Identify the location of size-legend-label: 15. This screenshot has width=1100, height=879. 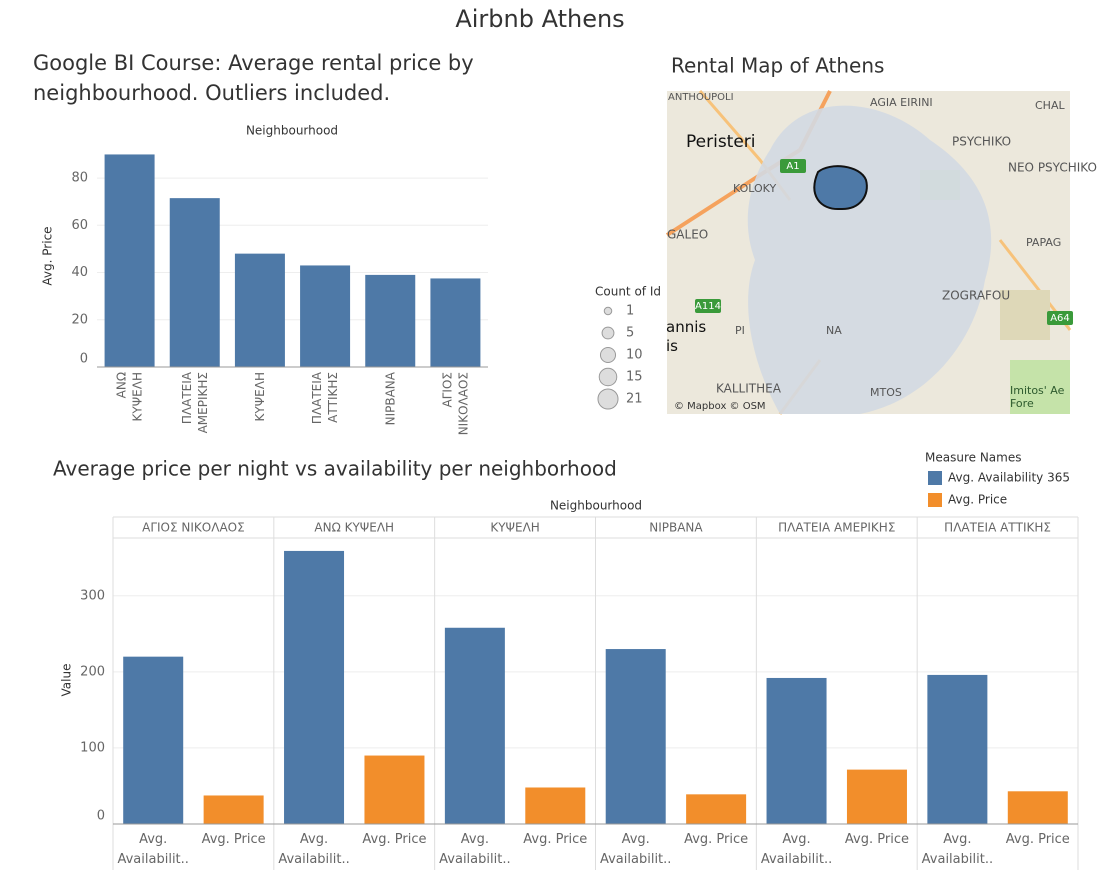
(634, 377).